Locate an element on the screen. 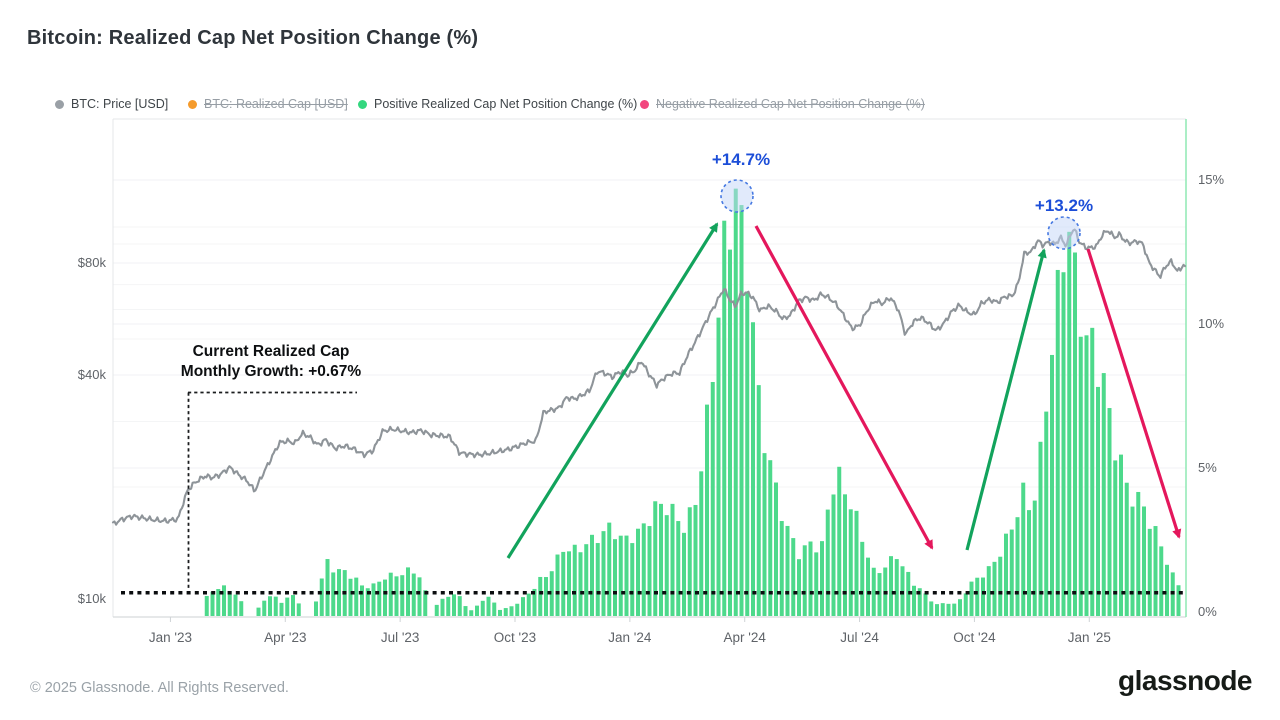 The height and width of the screenshot is (720, 1280). legend-item-label: BTC: Realized Cap [USD] is located at coordinates (276, 104).